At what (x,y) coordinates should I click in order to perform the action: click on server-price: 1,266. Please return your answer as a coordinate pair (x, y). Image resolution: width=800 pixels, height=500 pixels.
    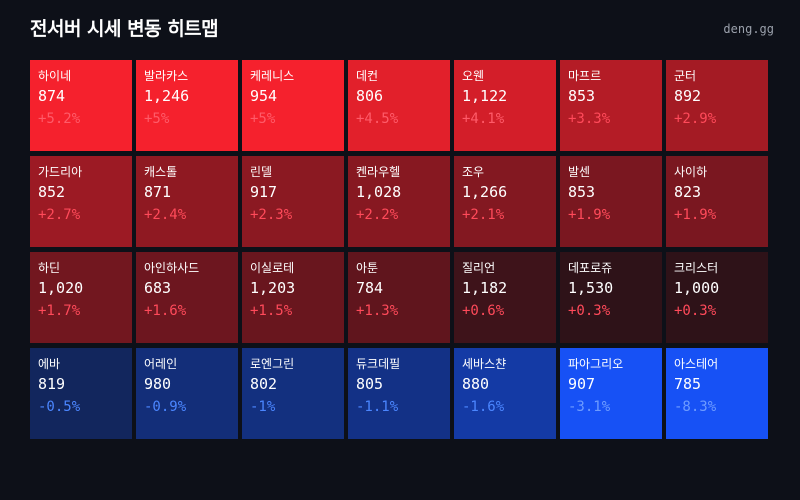
    Looking at the image, I should click on (485, 192).